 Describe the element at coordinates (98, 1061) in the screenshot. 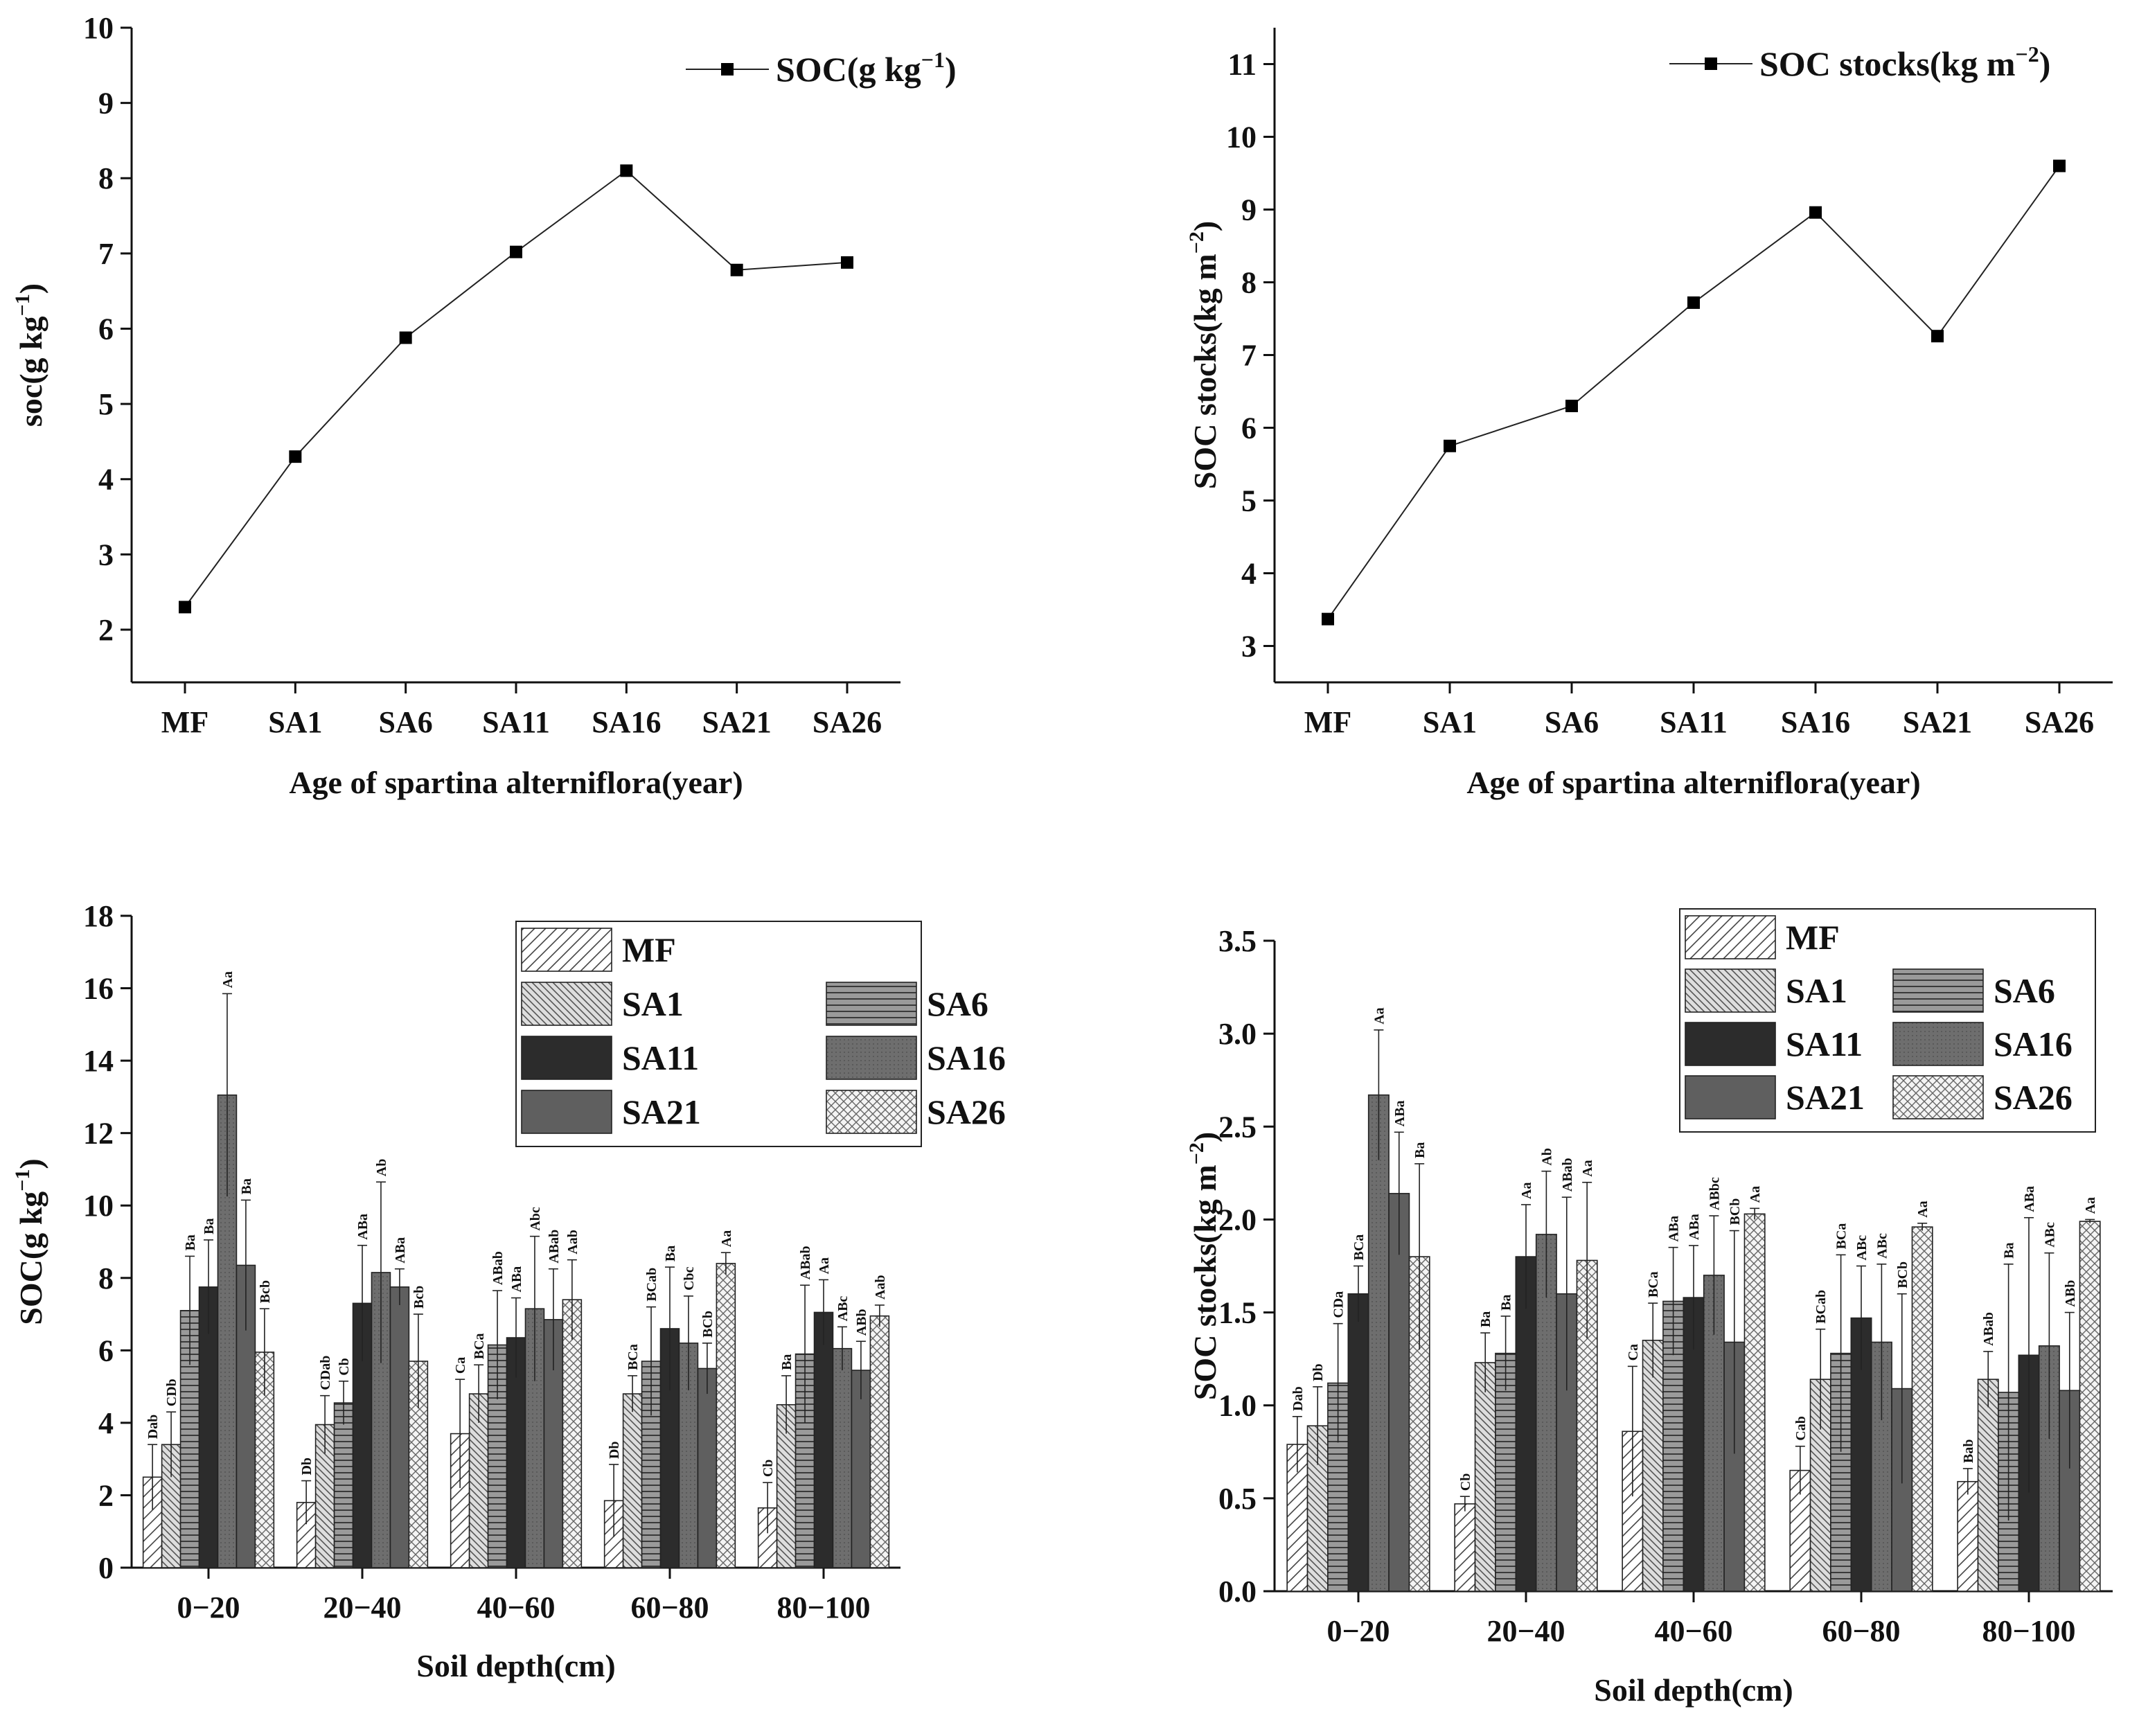

I see `y-tick-label: 14` at that location.